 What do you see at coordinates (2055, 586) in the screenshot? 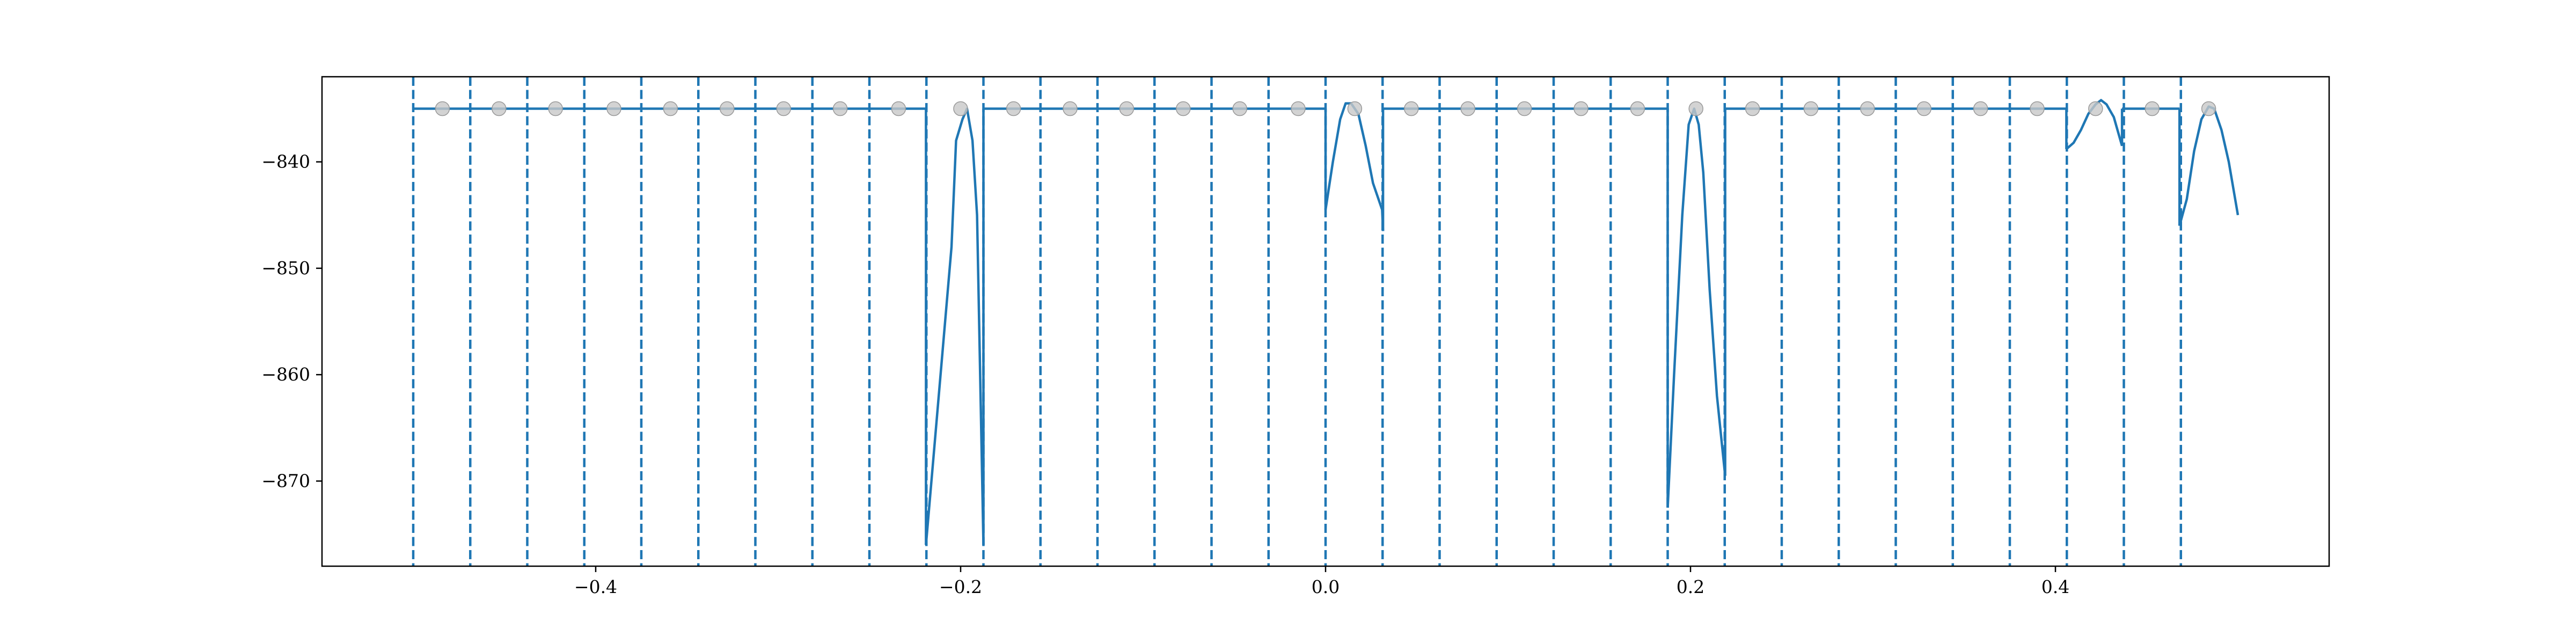
I see `x-tick-label-4: 0.4` at bounding box center [2055, 586].